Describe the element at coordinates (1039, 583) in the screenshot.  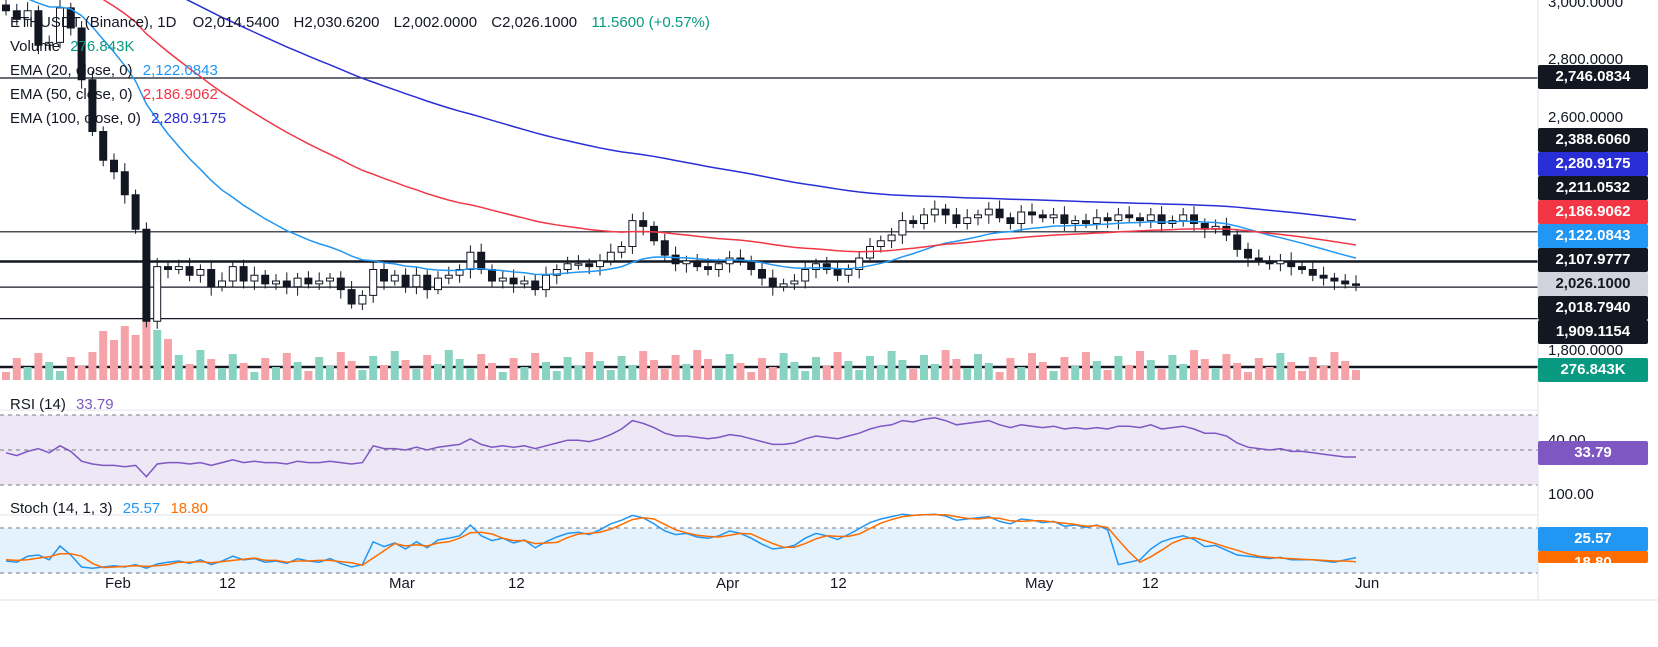
I see `time-axis-tick: May` at that location.